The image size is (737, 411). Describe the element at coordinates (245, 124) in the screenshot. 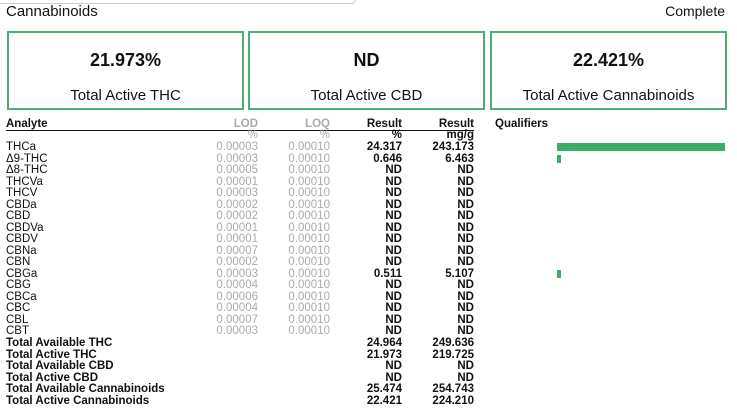

I see `column-header: LOD` at that location.